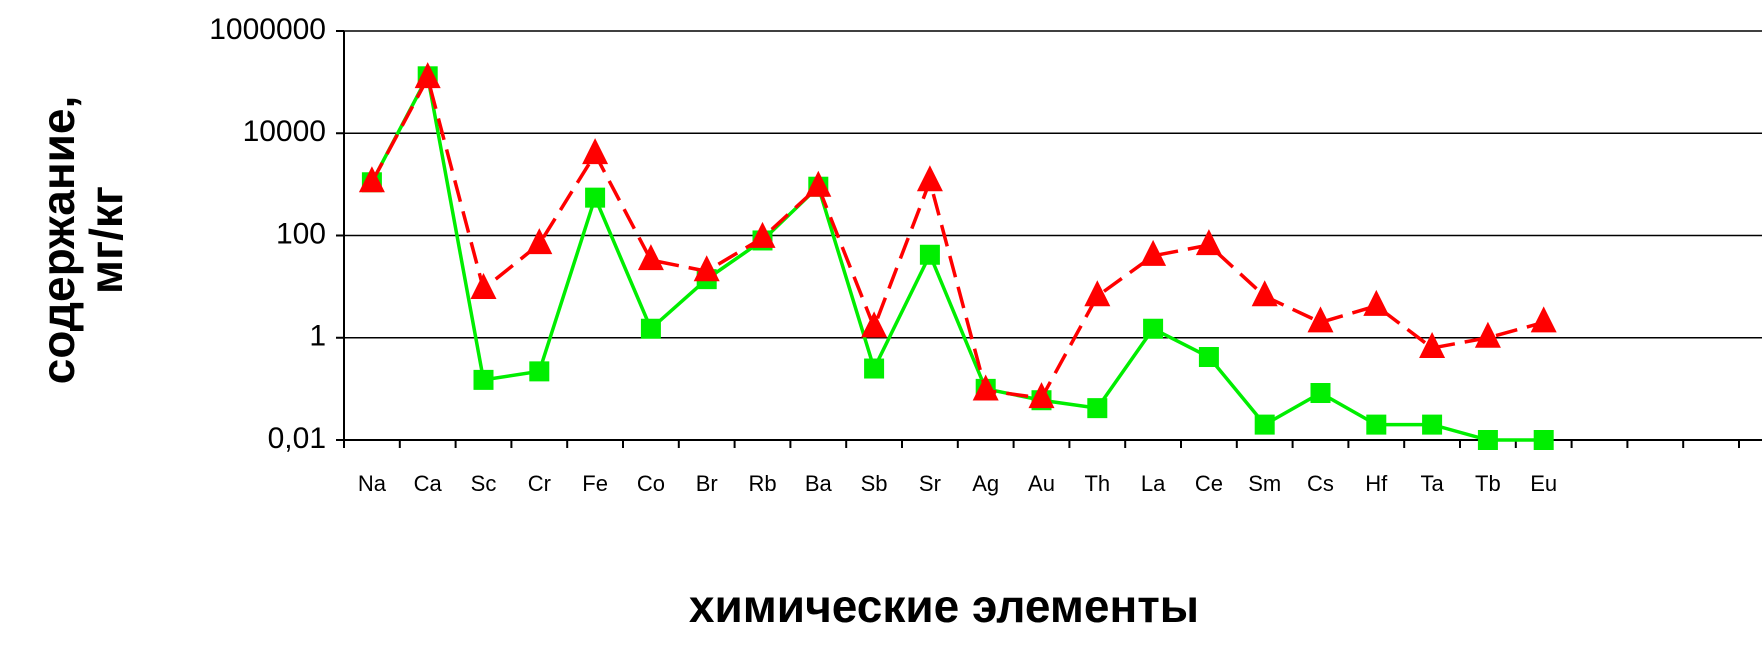  Describe the element at coordinates (267, 29) in the screenshot. I see `y-tick-label: 1000000` at that location.